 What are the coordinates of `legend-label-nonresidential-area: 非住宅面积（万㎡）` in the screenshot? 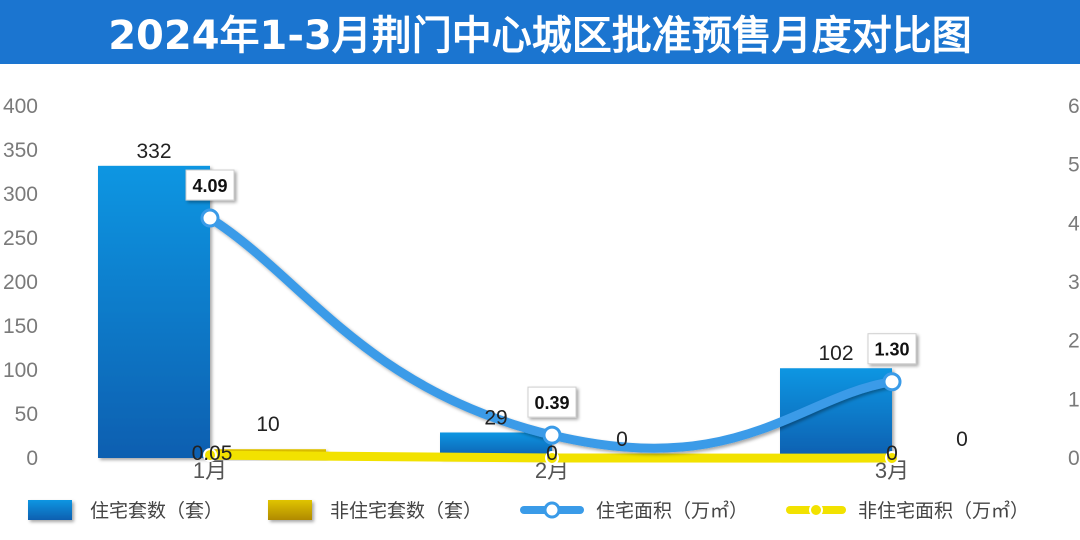 It's located at (943, 510).